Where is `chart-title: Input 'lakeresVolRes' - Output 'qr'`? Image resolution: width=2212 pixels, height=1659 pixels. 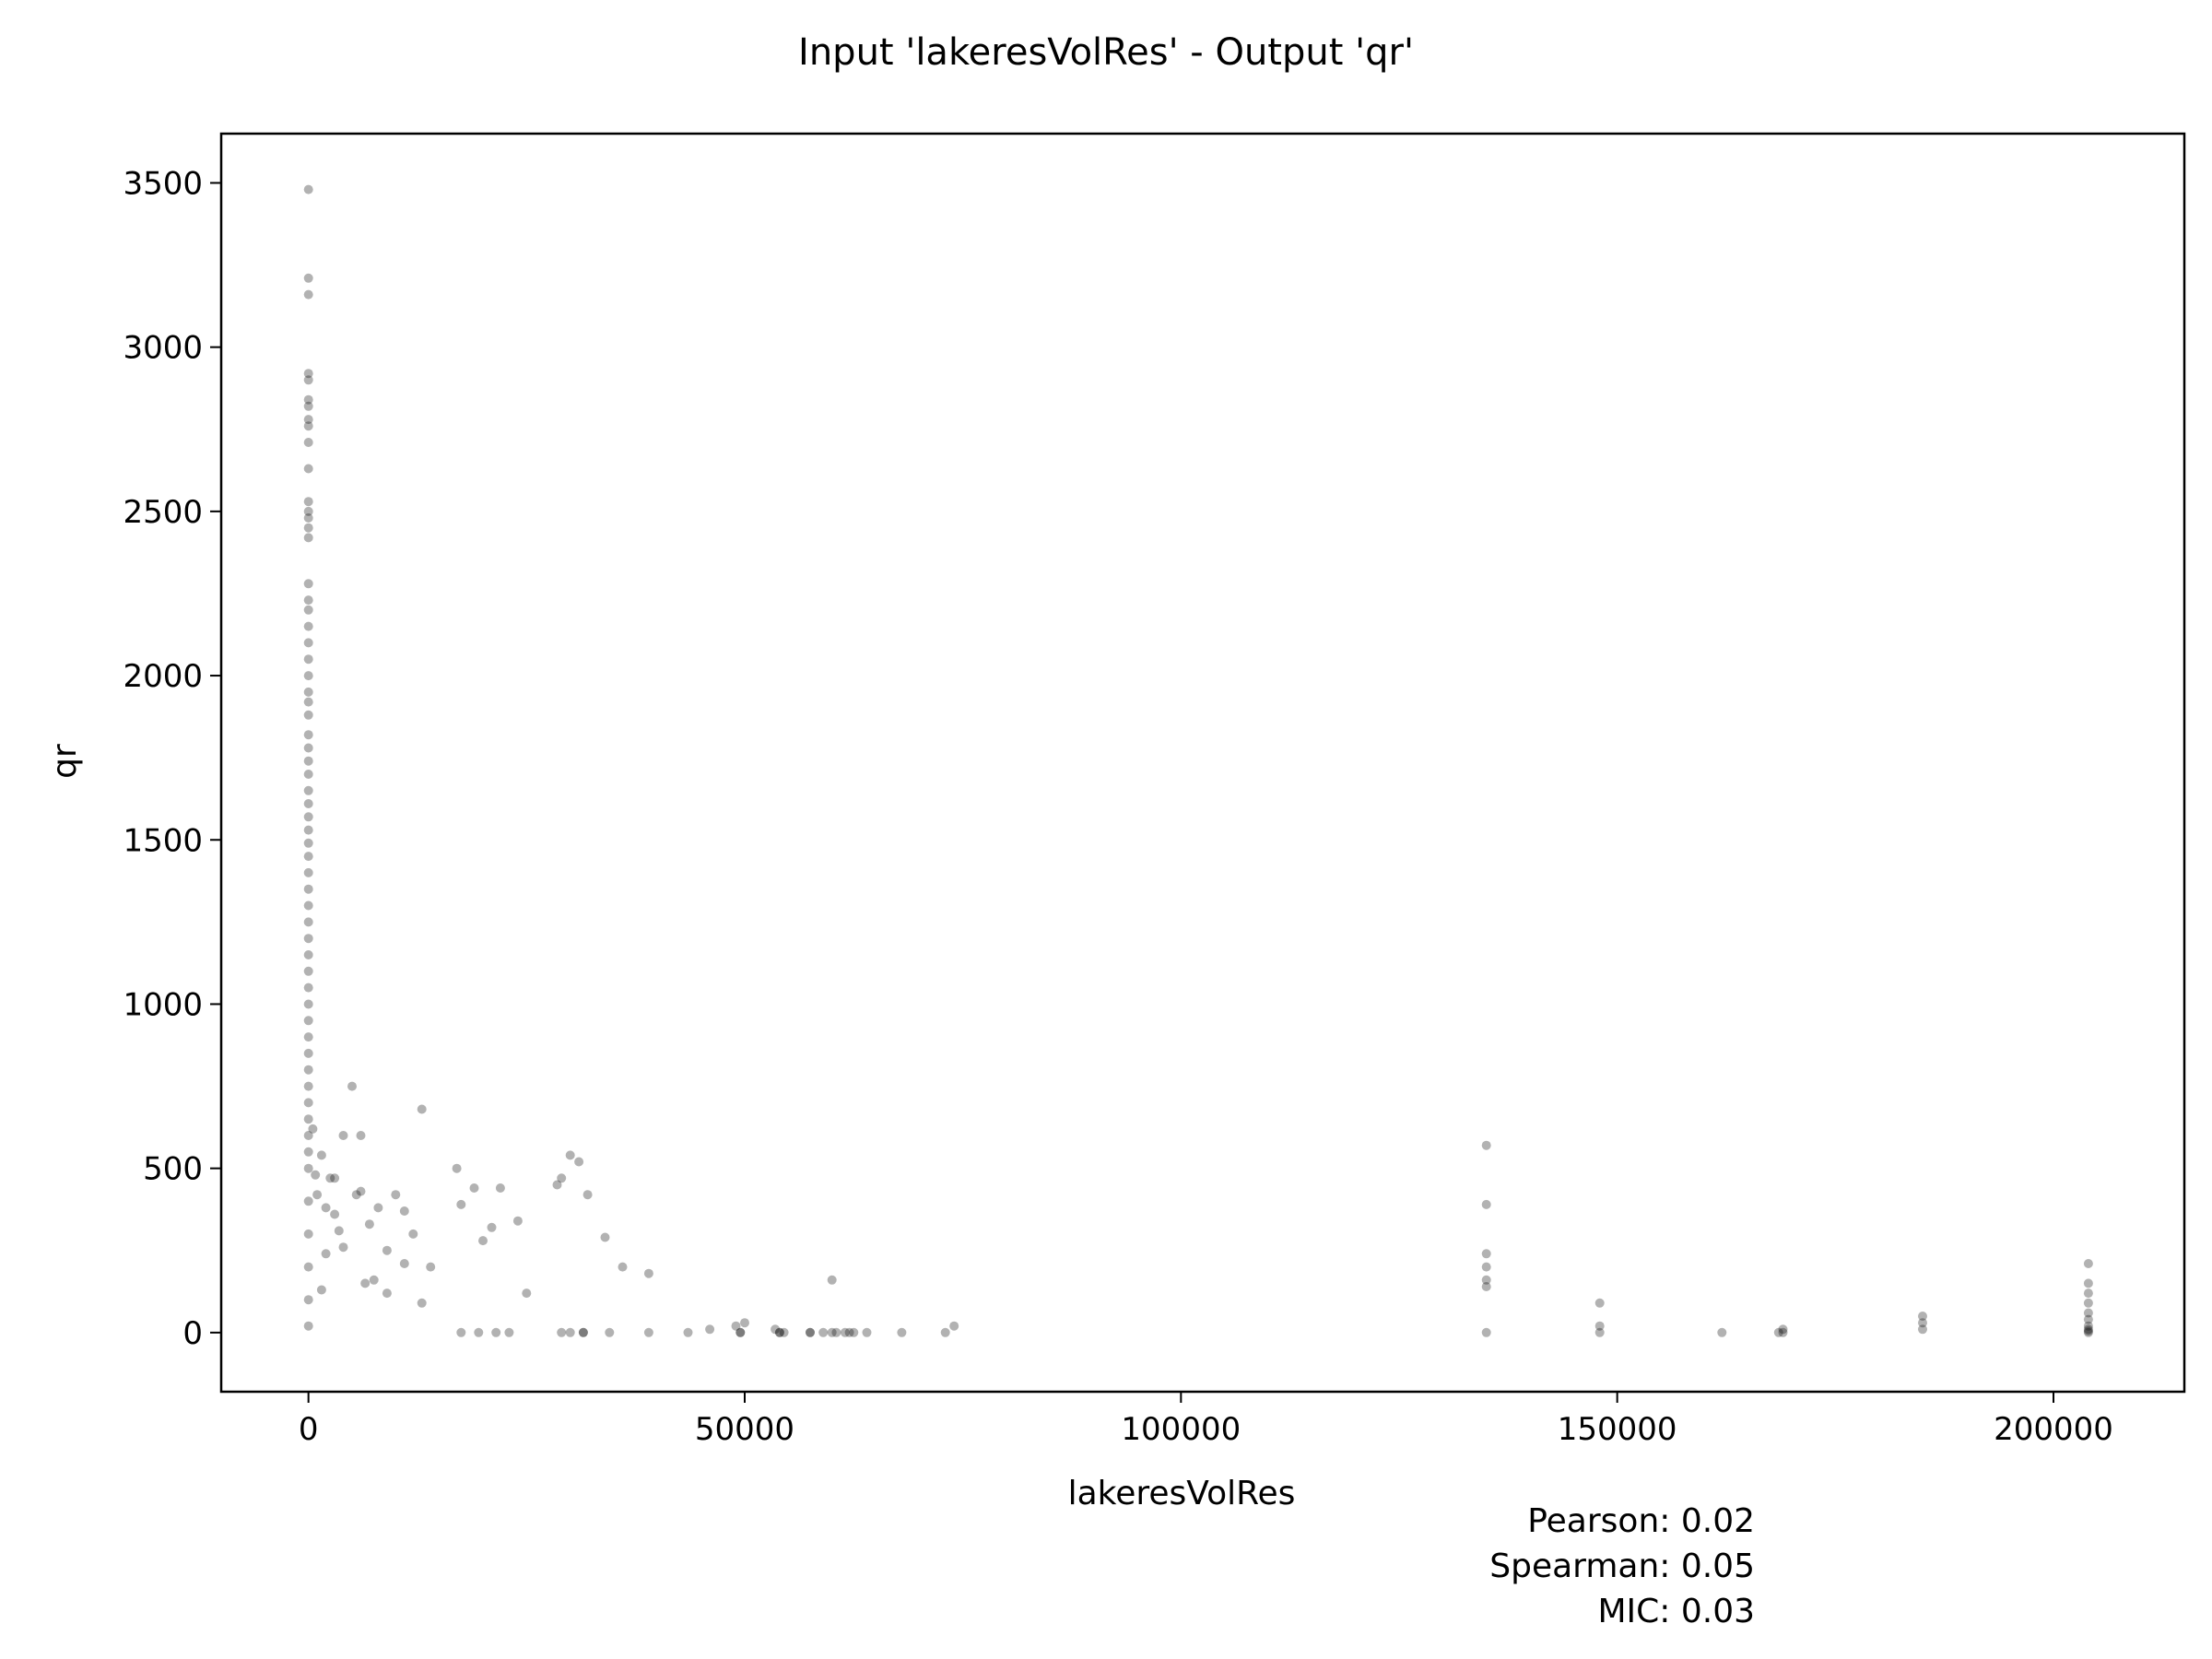
chart-title: Input 'lakeresVolRes' - Output 'qr' is located at coordinates (1106, 52).